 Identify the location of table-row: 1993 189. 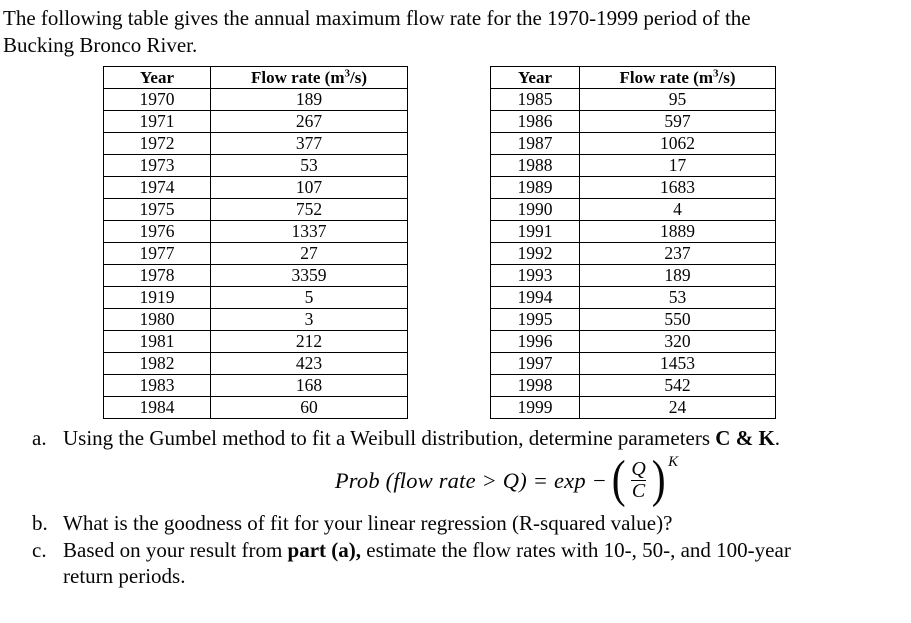
(633, 275).